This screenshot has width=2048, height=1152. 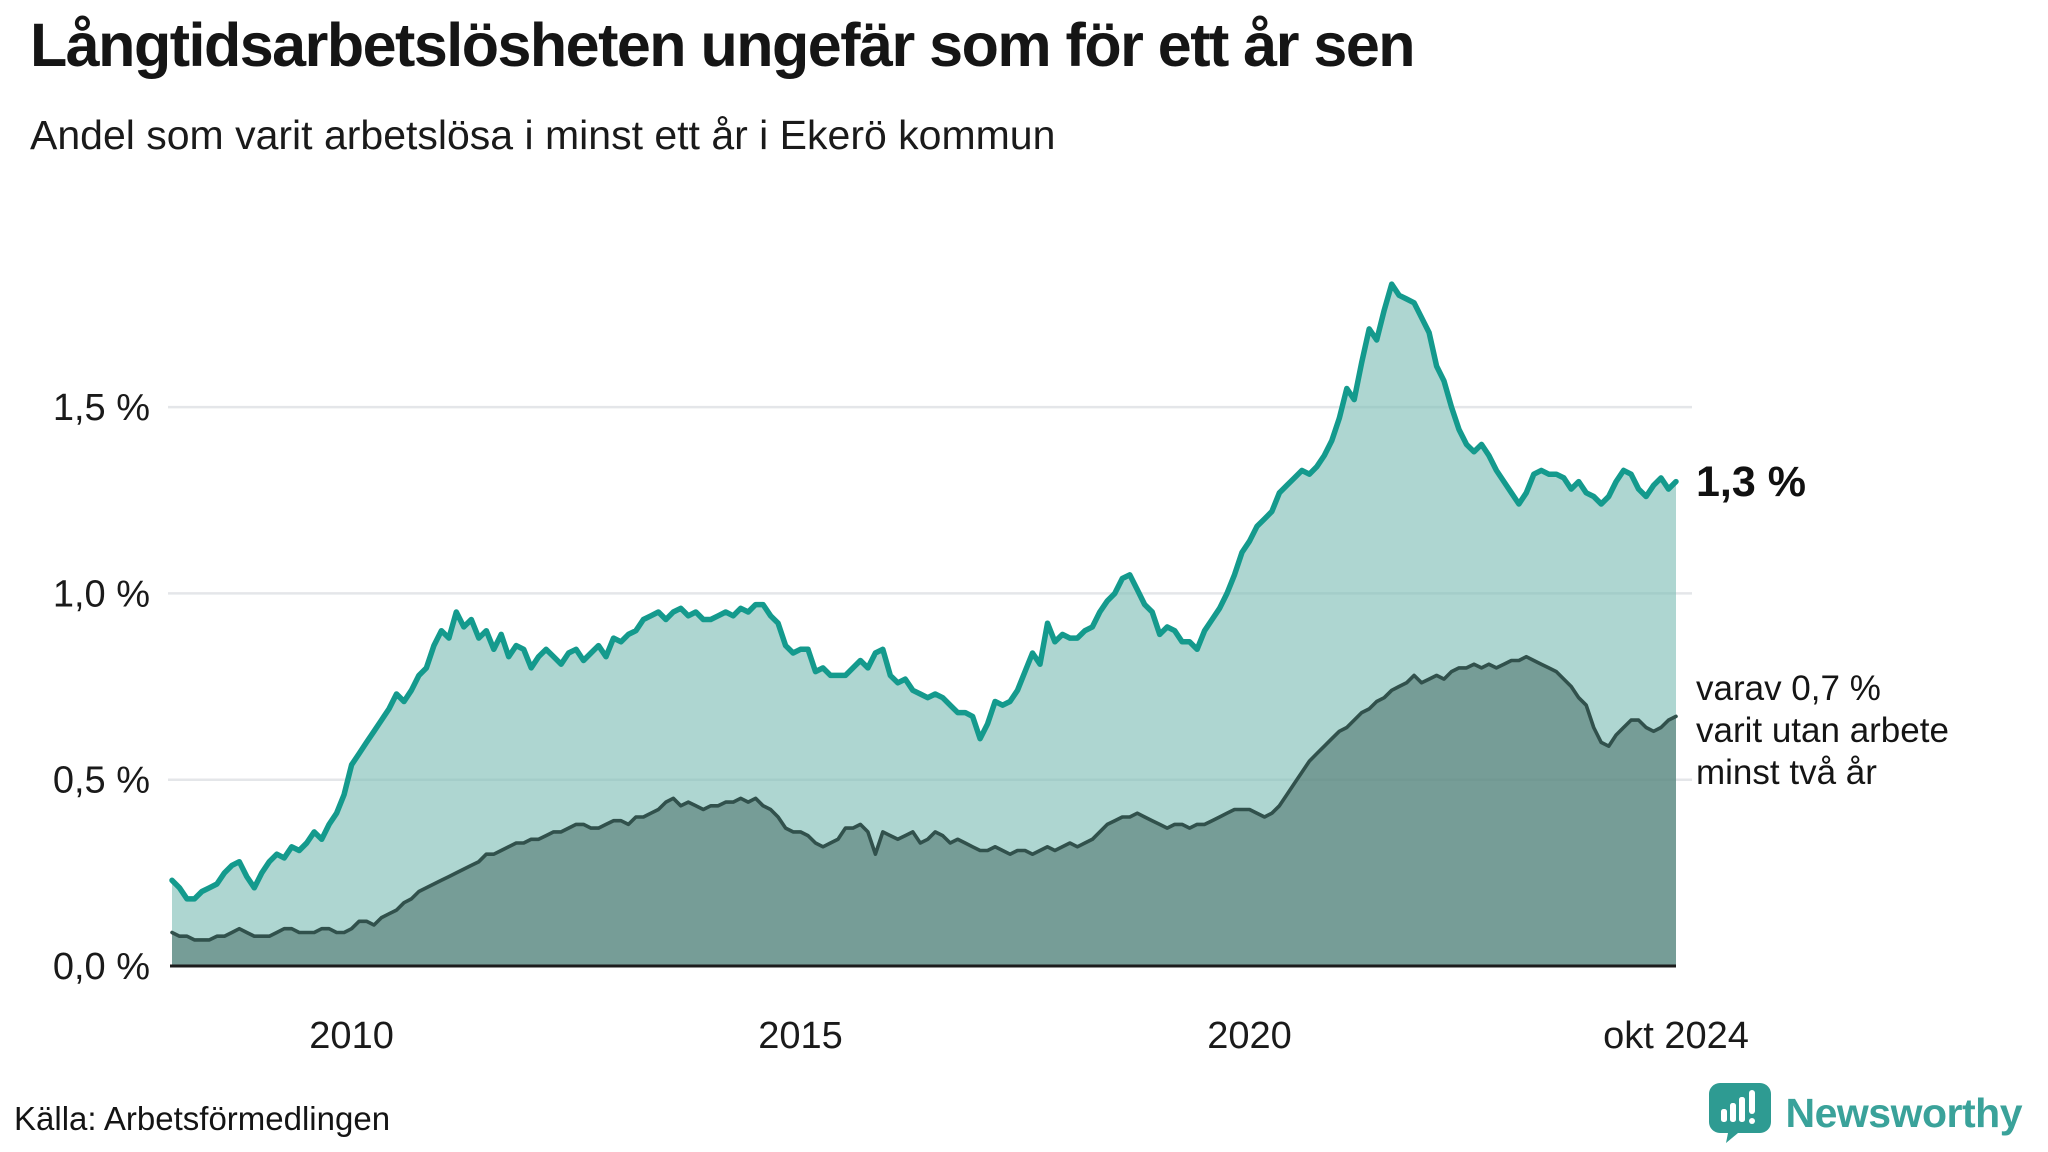 I want to click on x-axis-tick-labels: 2010 2015 2020 okt 2024, so click(x=1029, y=1036).